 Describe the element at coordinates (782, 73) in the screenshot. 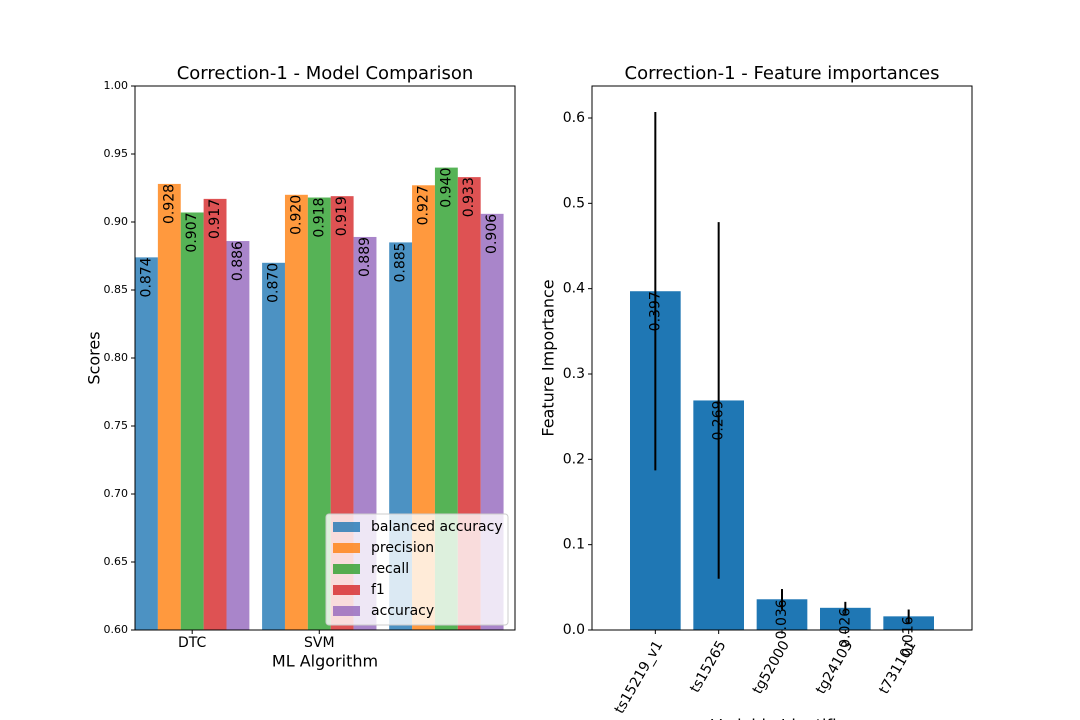

I see `chart-title: Correction-1 - Feature importances` at that location.